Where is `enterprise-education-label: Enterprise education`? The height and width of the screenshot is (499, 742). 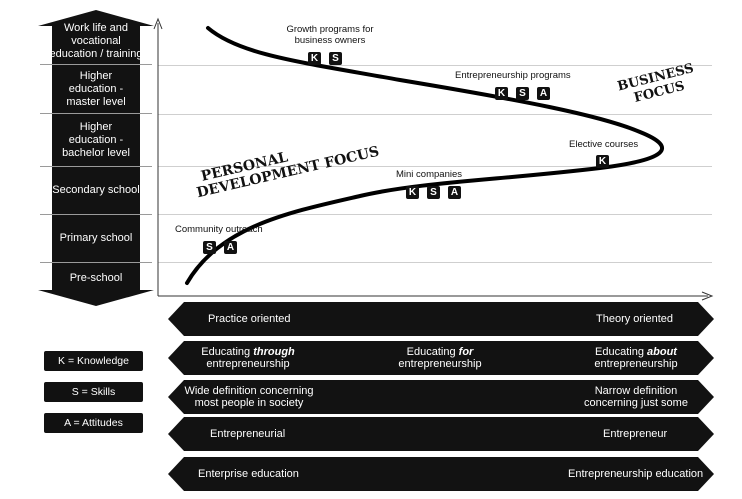
enterprise-education-label: Enterprise education is located at coordinates (248, 474).